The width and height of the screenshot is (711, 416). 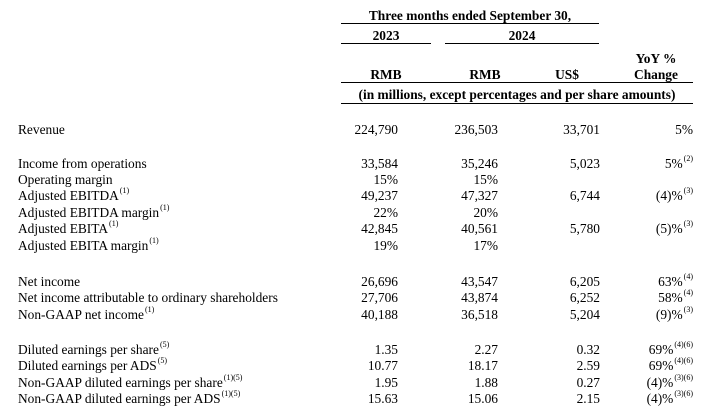 What do you see at coordinates (479, 314) in the screenshot?
I see `value-2024: 36,518` at bounding box center [479, 314].